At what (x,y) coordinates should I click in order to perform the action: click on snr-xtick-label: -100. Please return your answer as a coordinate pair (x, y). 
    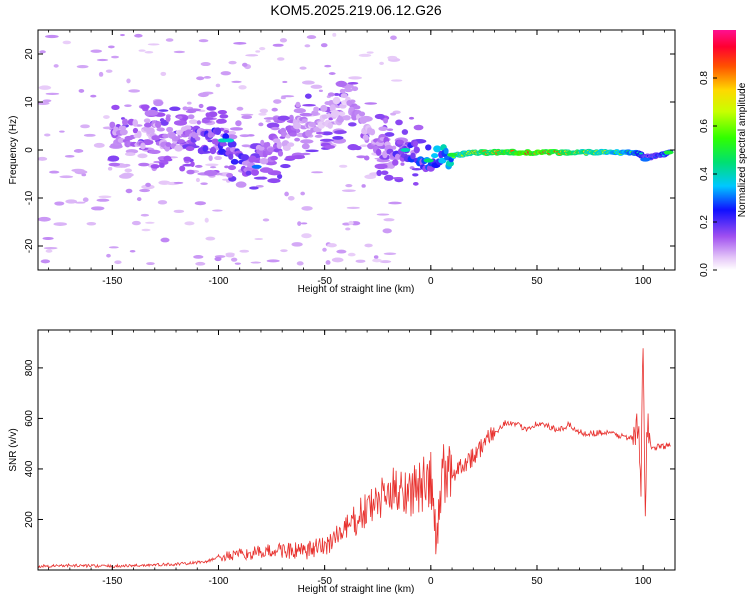
    Looking at the image, I should click on (218, 581).